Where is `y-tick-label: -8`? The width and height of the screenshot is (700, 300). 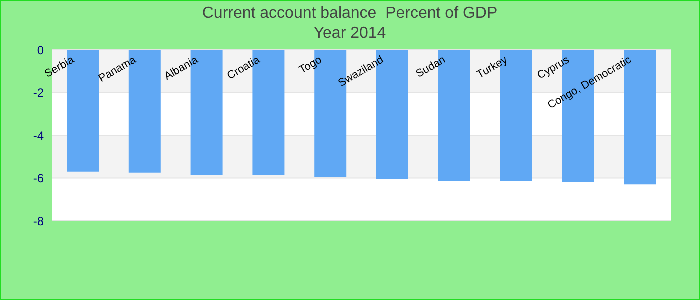 y-tick-label: -8 is located at coordinates (38, 221).